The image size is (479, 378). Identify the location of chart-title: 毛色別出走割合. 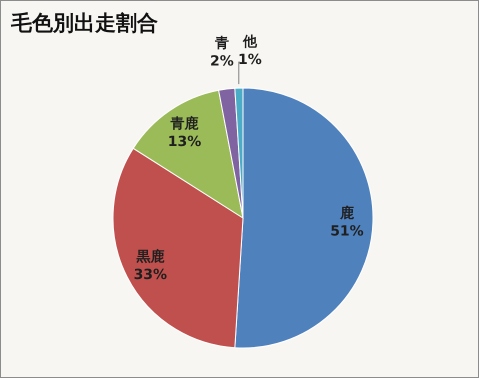
(84, 23).